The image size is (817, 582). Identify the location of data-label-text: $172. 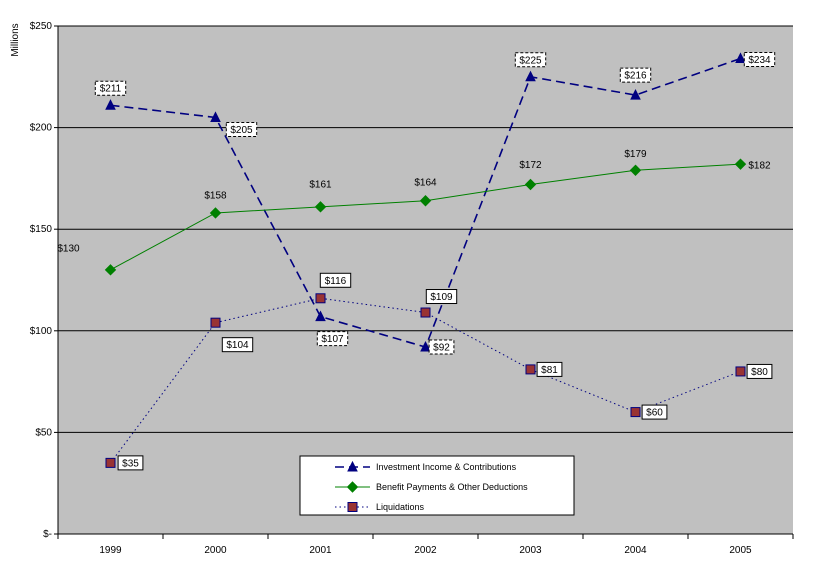
(530, 165).